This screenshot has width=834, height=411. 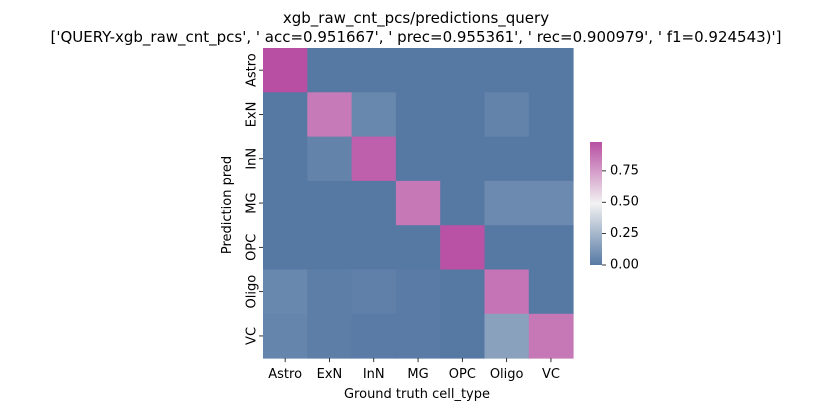 What do you see at coordinates (507, 374) in the screenshot?
I see `x-tick-label: Oligo` at bounding box center [507, 374].